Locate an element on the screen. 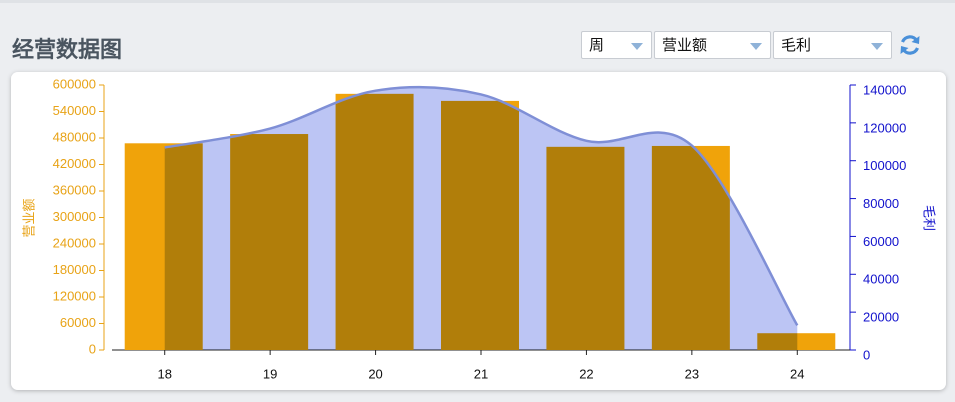  y-tick-label: 420000 is located at coordinates (74, 163).